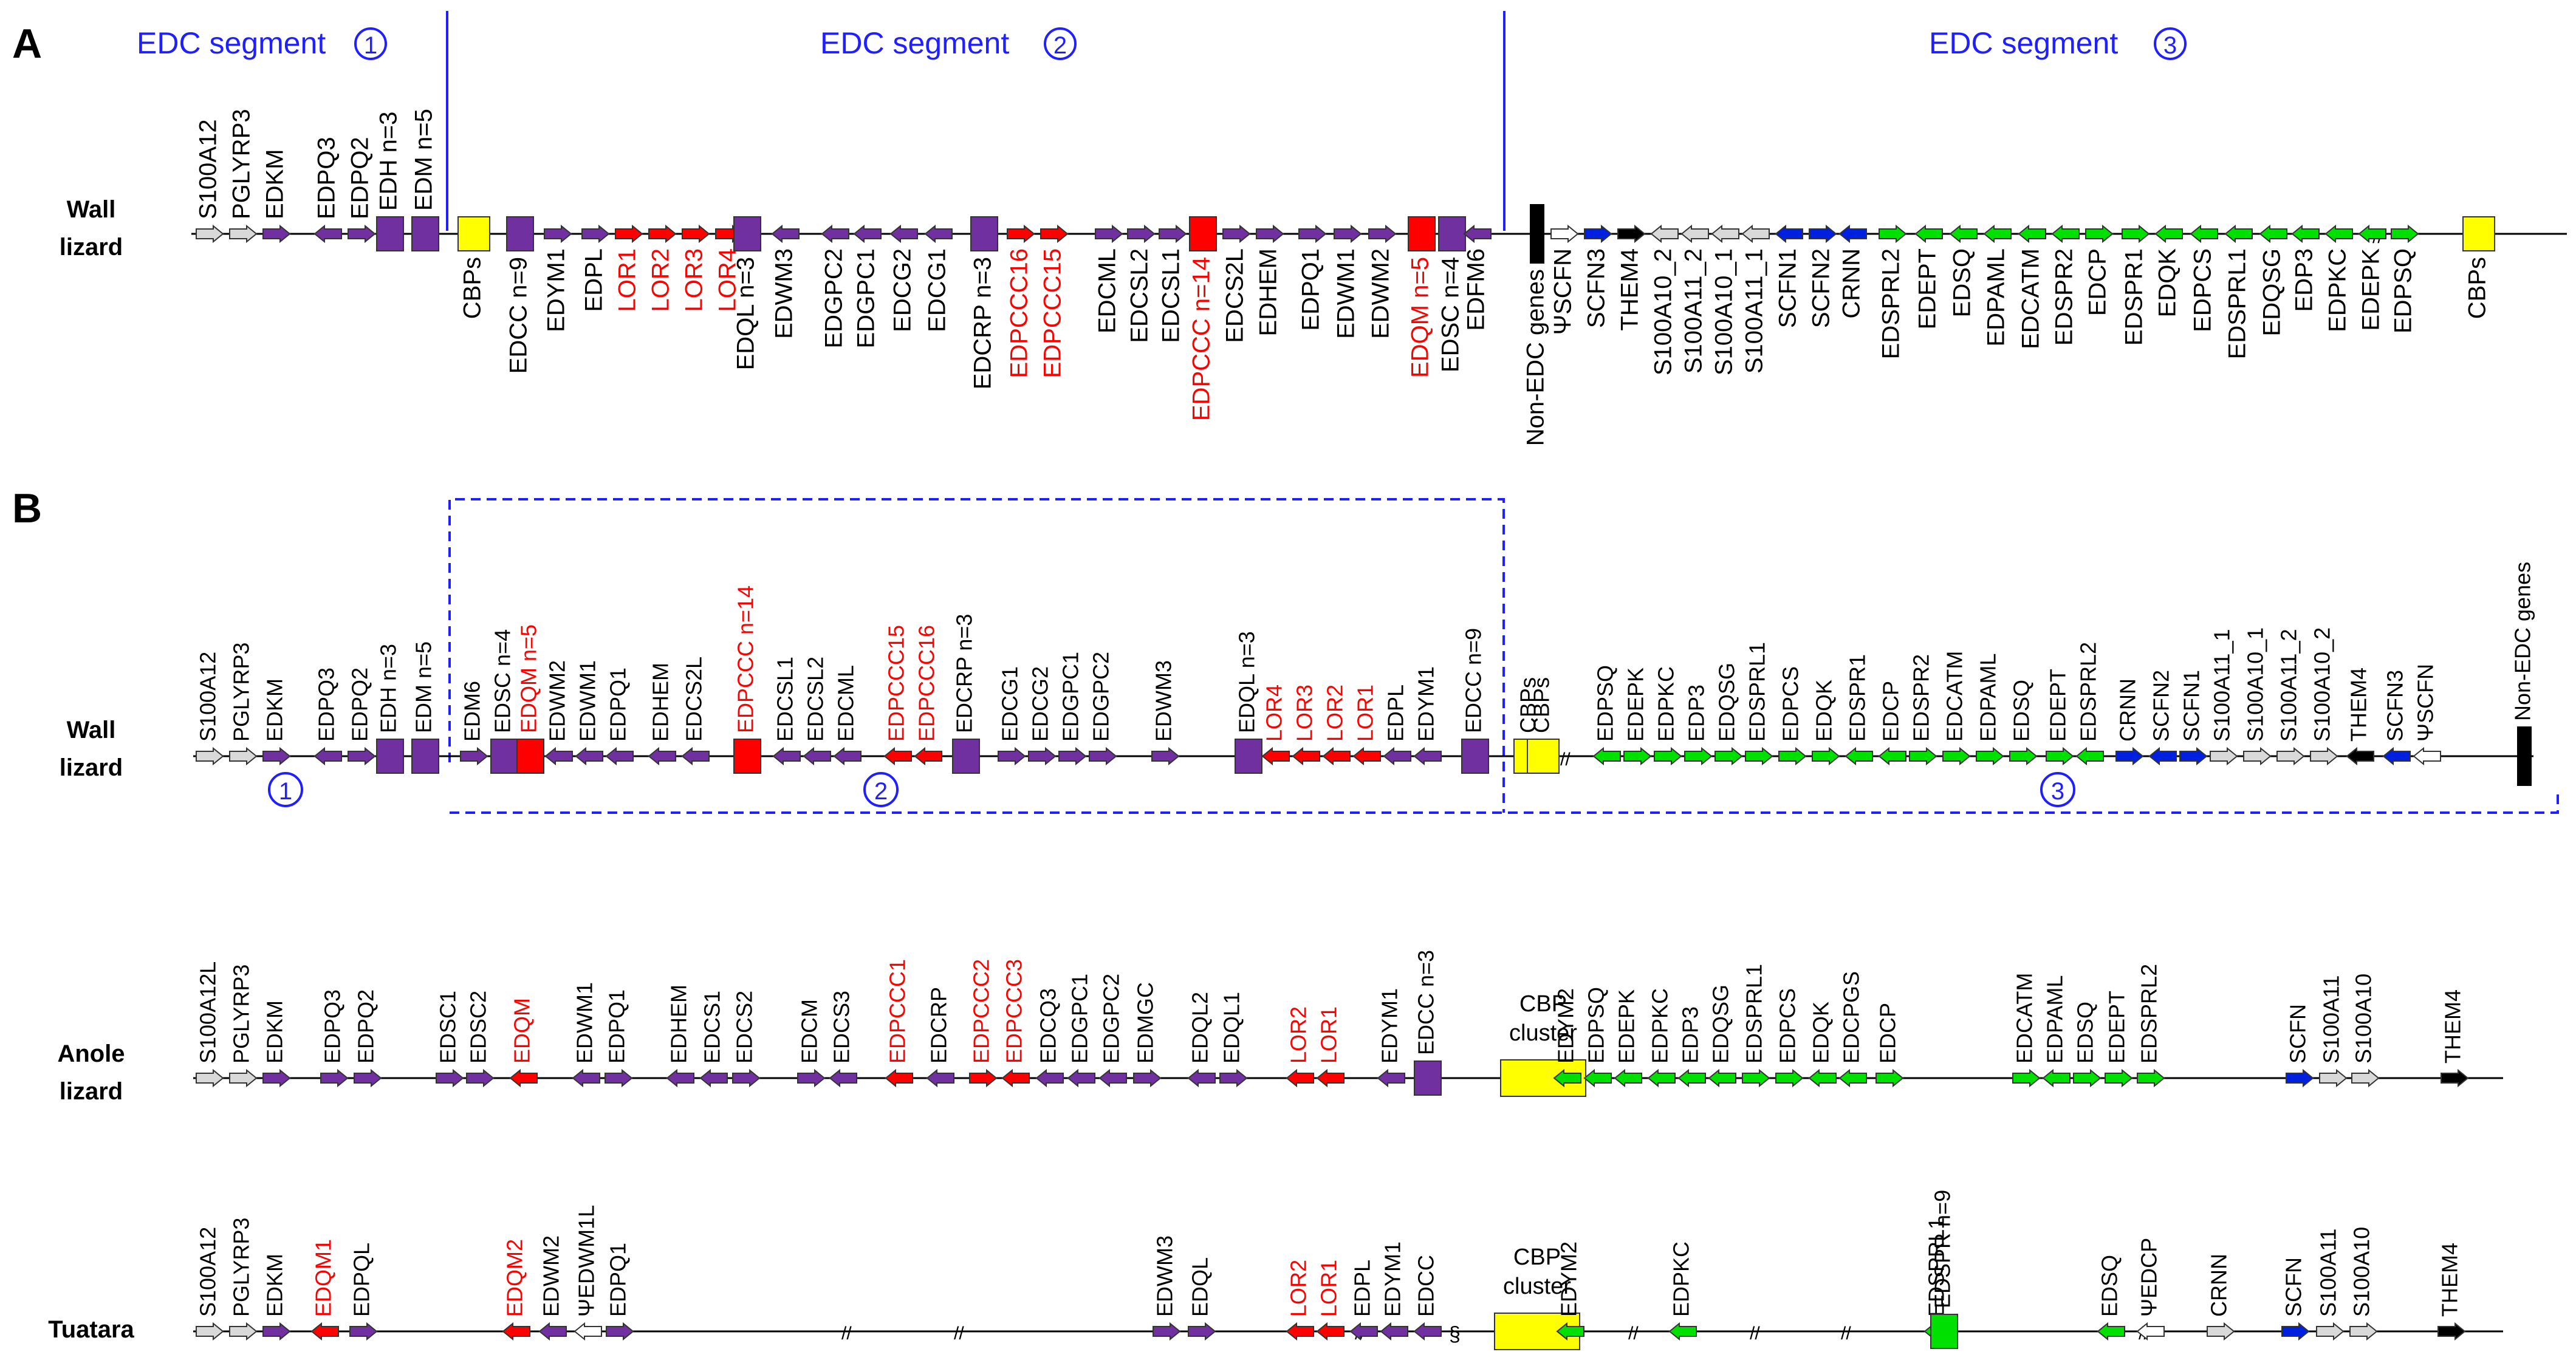 The height and width of the screenshot is (1366, 2576). What do you see at coordinates (1392, 1279) in the screenshot?
I see `b-tuatara-edym1-label: EDYM1` at bounding box center [1392, 1279].